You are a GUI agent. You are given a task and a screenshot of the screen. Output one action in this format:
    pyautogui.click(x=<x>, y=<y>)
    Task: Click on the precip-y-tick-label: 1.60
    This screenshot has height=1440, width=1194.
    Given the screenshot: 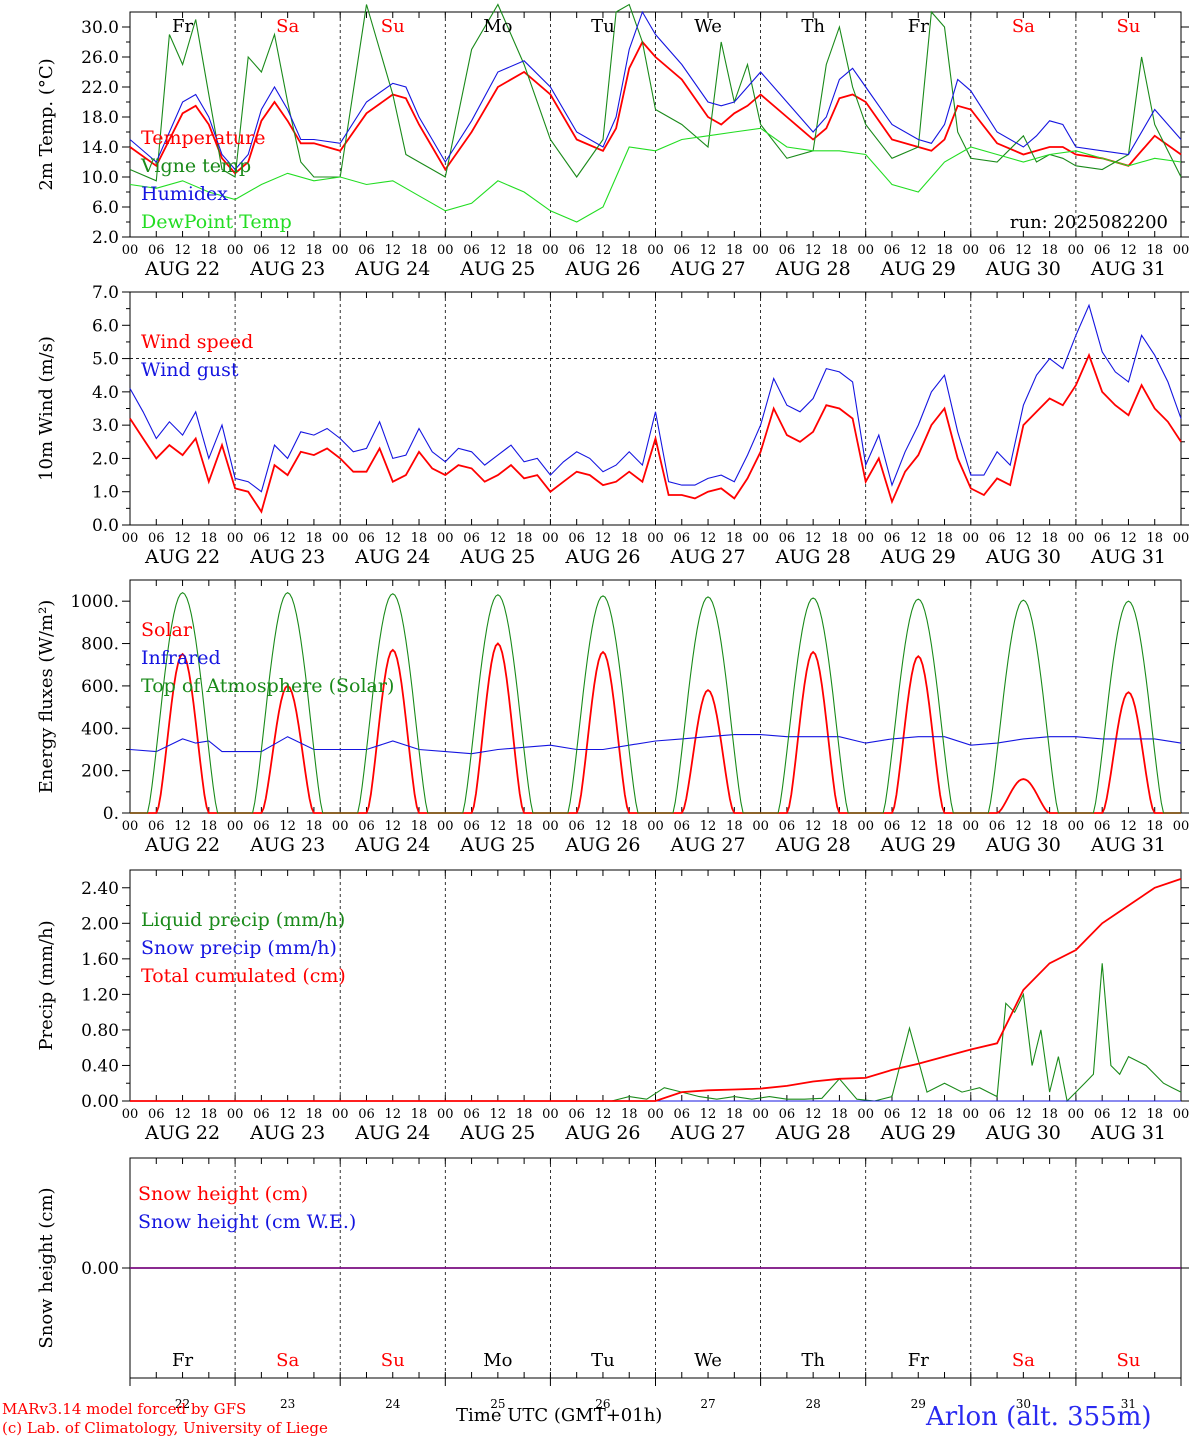 What is the action you would take?
    pyautogui.click(x=100, y=960)
    